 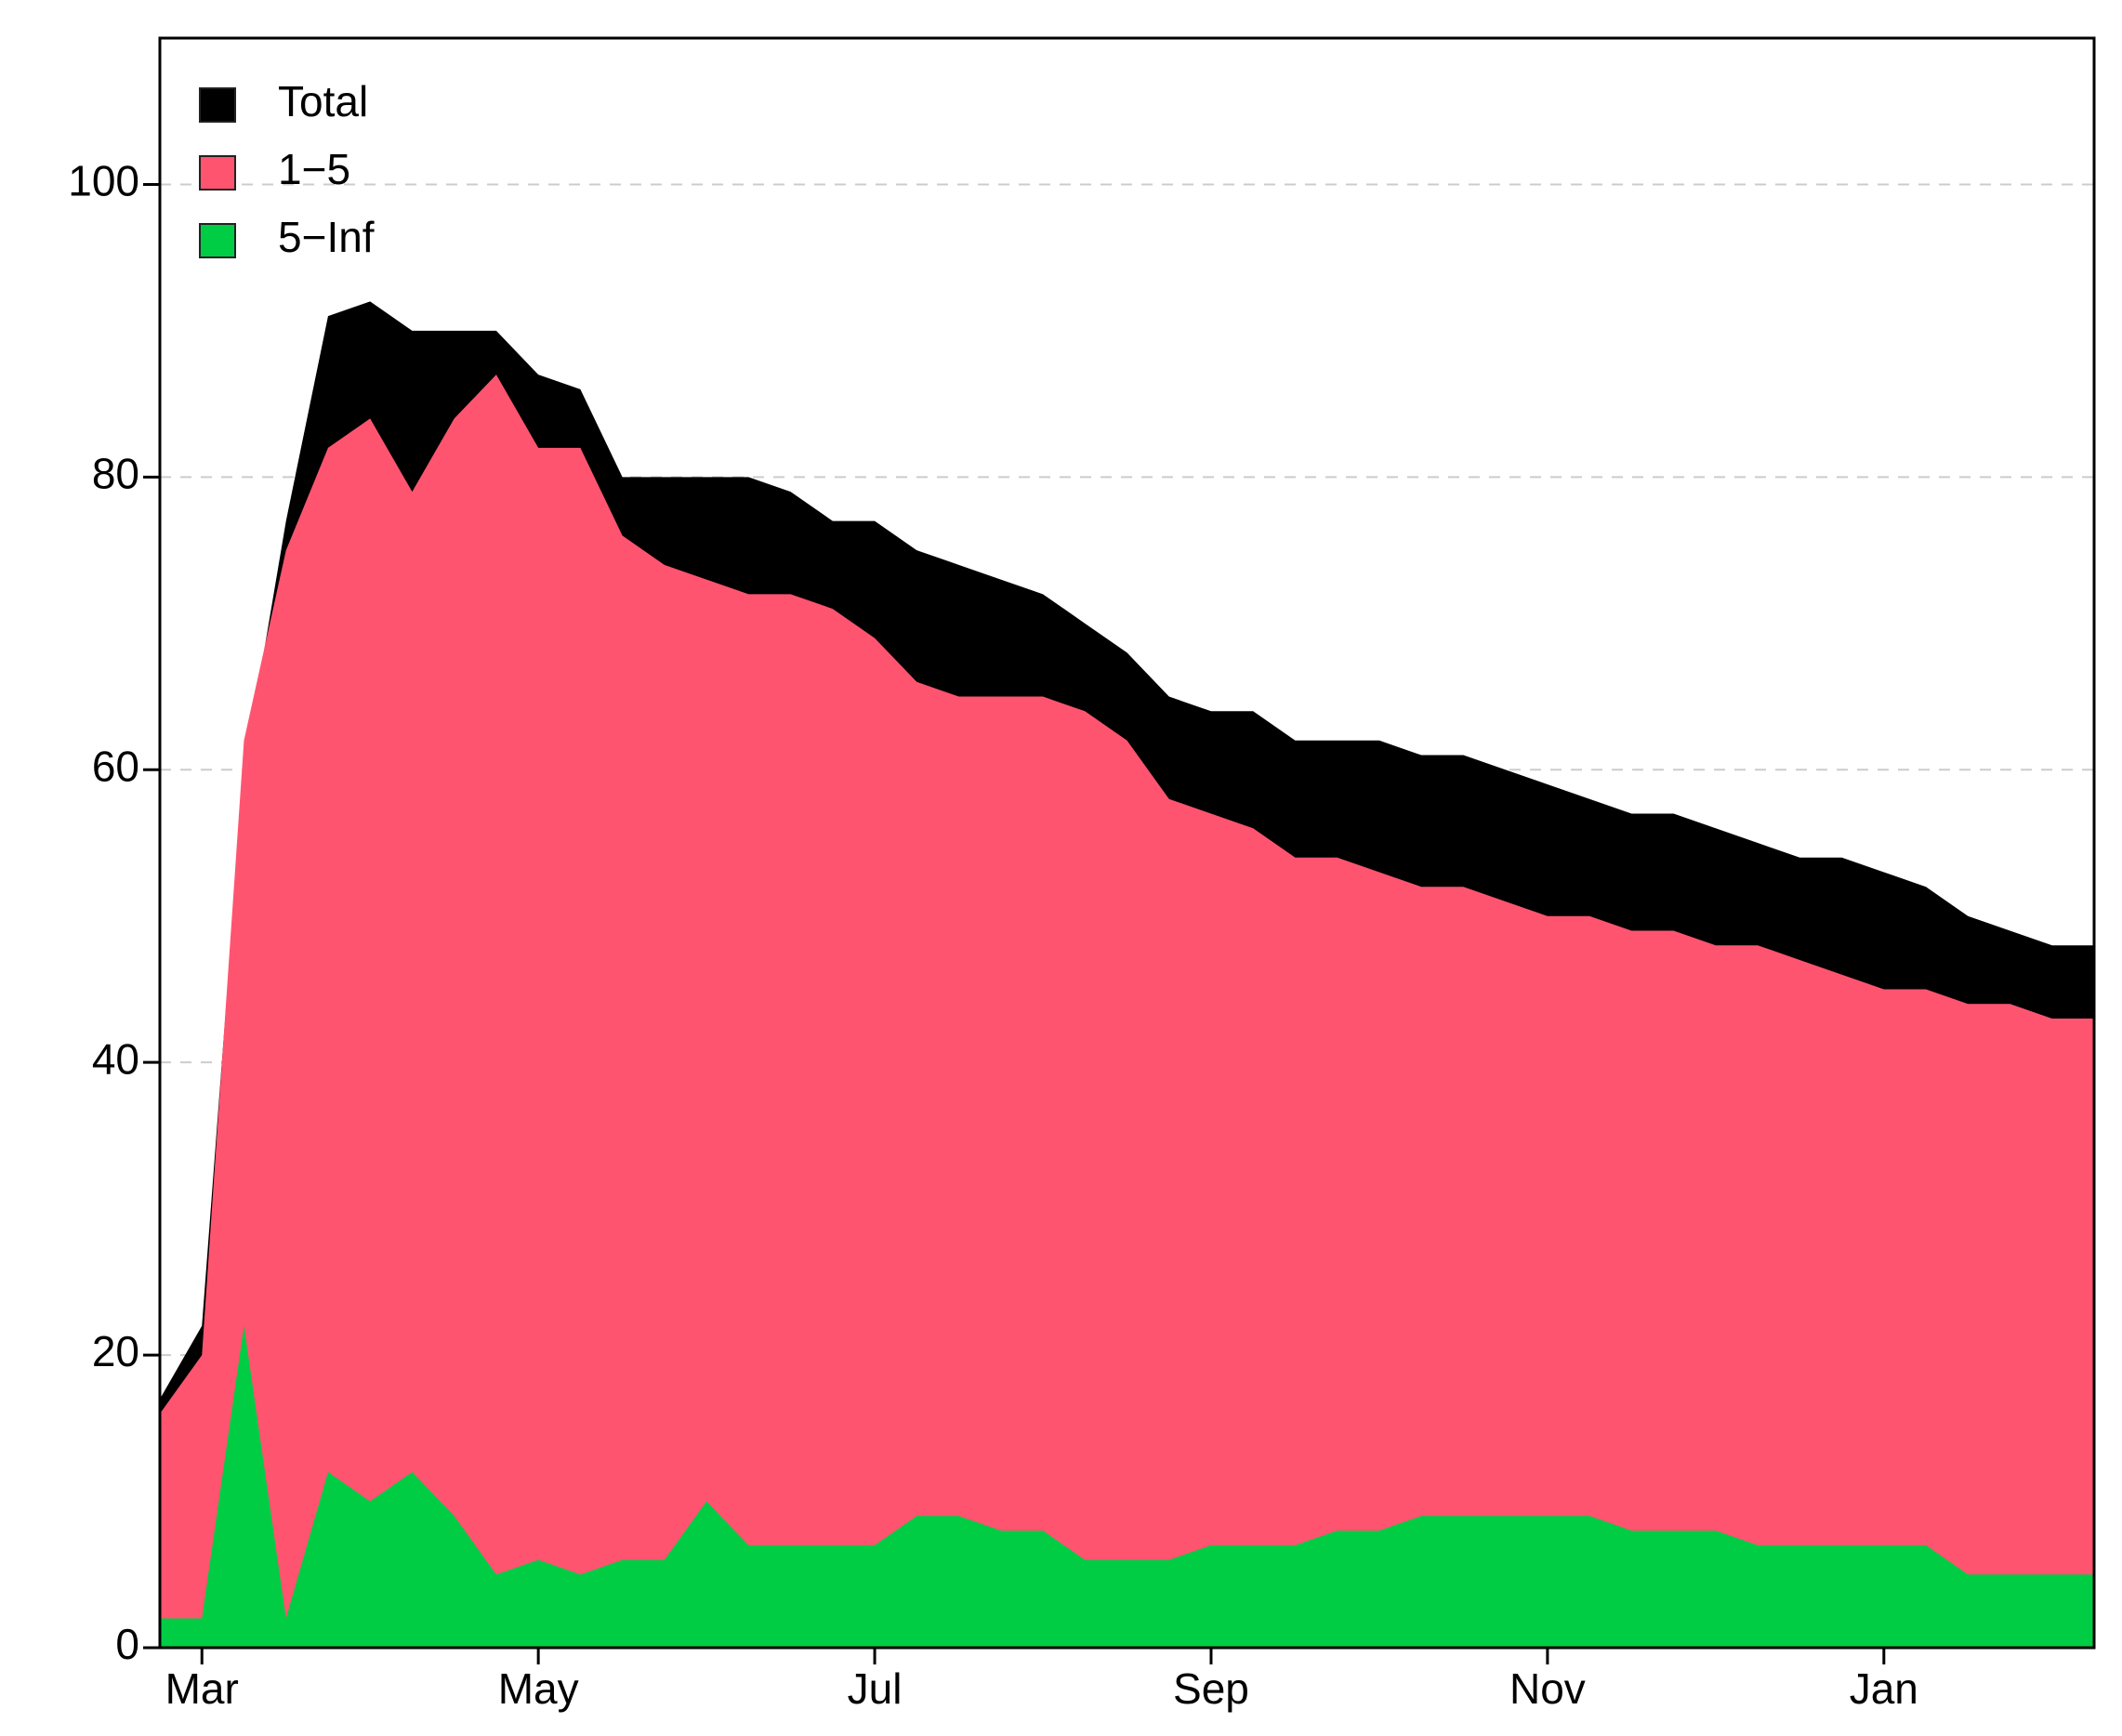 What do you see at coordinates (875, 1689) in the screenshot?
I see `x-tick-label: Jul` at bounding box center [875, 1689].